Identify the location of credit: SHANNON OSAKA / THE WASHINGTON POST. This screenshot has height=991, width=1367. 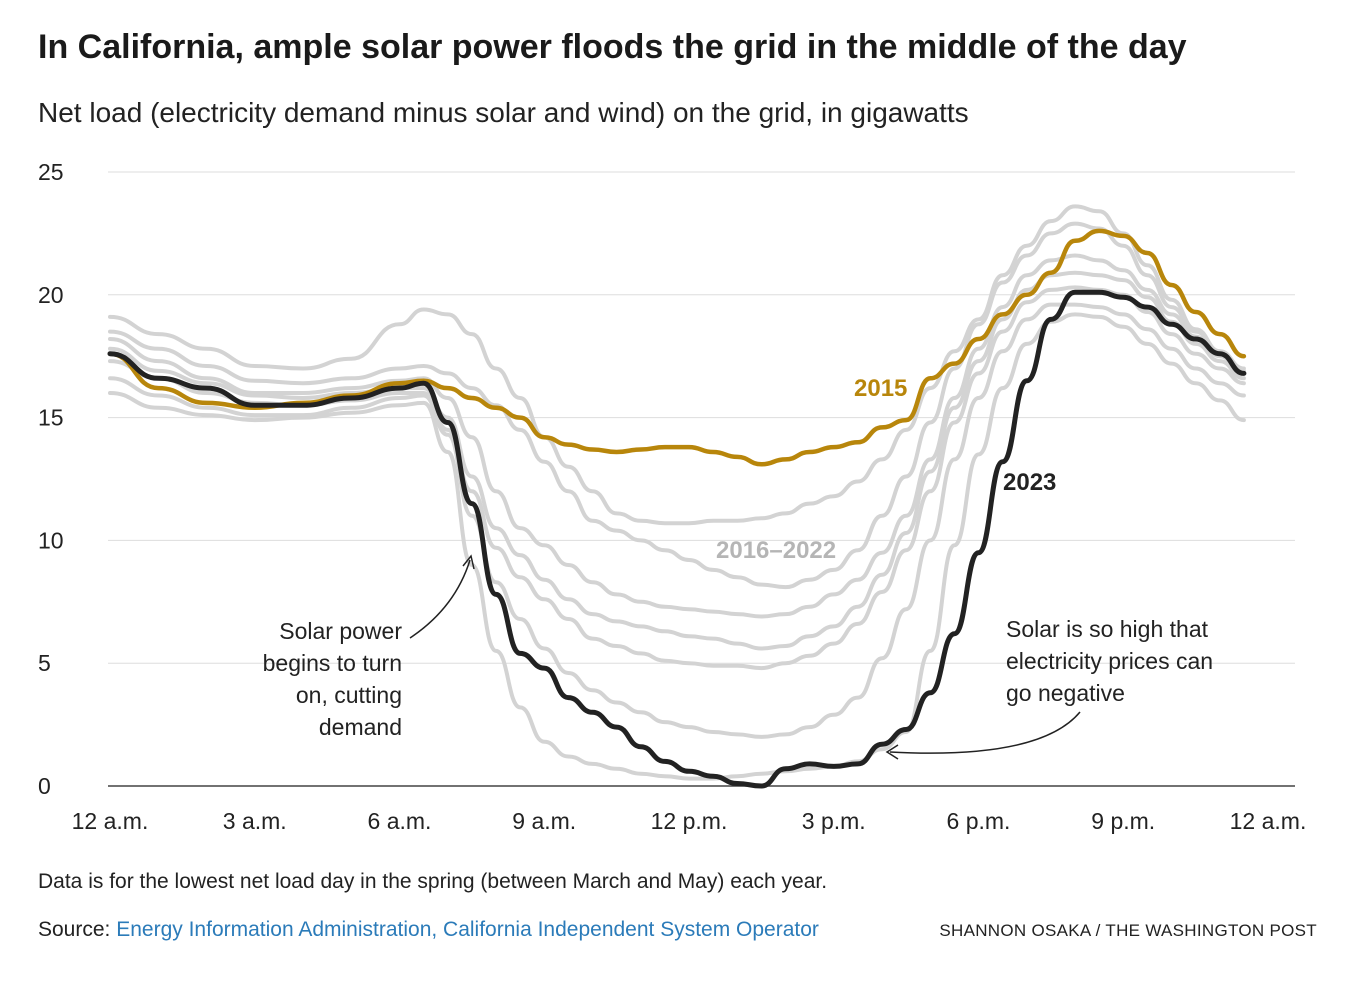
(1128, 930).